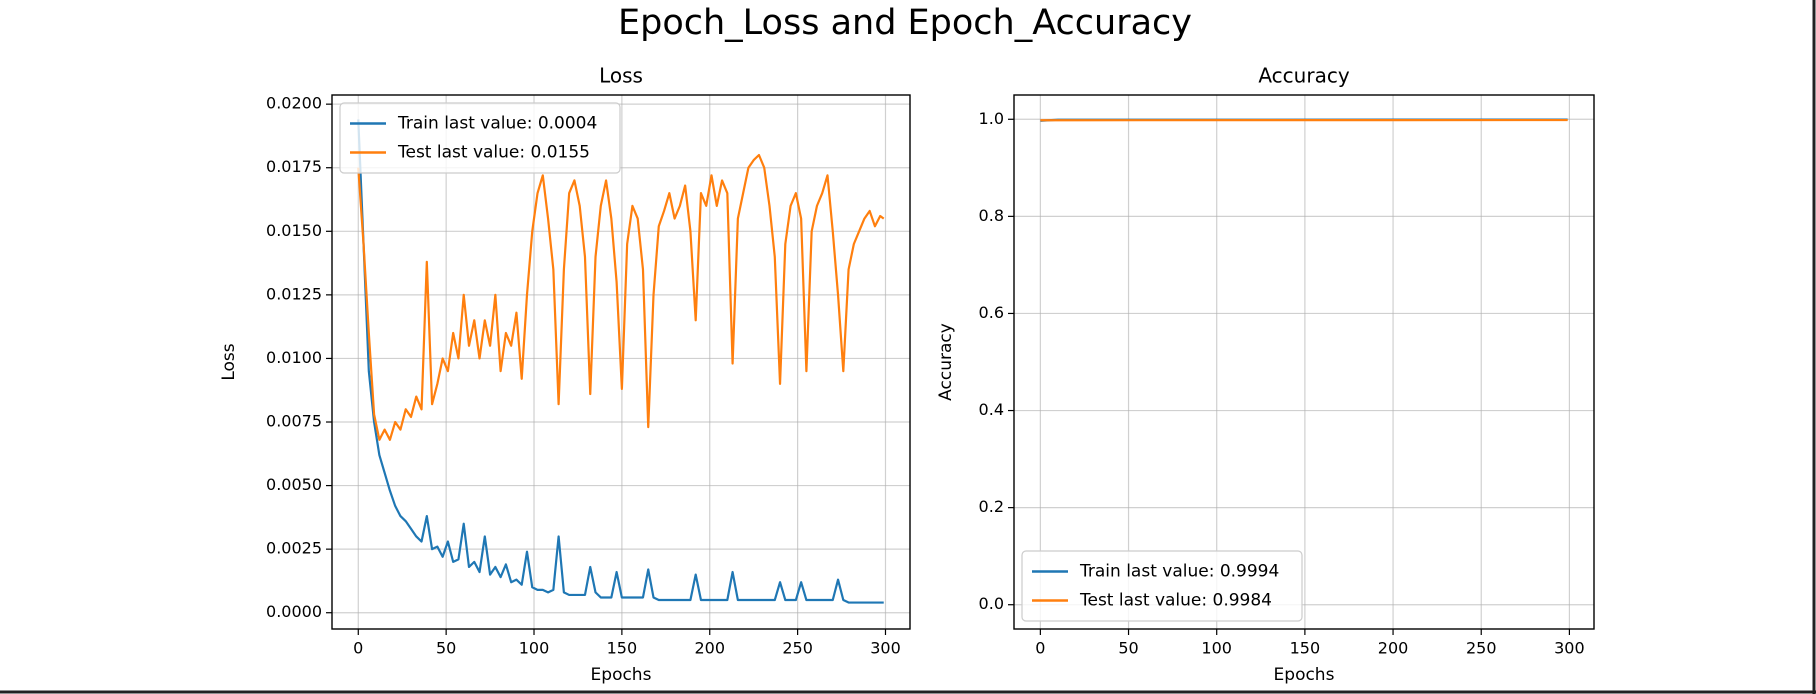 The width and height of the screenshot is (1816, 694). I want to click on axes-title: Accuracy, so click(1303, 76).